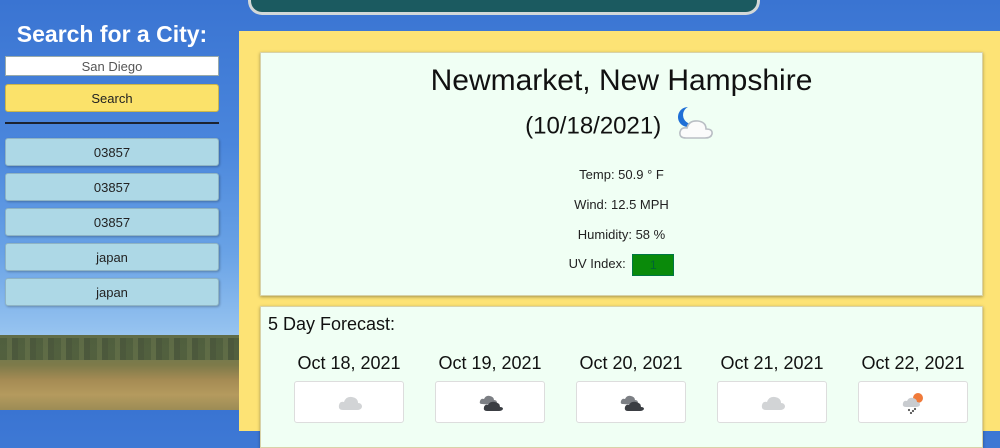  Describe the element at coordinates (112, 34) in the screenshot. I see `sidebar-title: Search for a City:` at that location.